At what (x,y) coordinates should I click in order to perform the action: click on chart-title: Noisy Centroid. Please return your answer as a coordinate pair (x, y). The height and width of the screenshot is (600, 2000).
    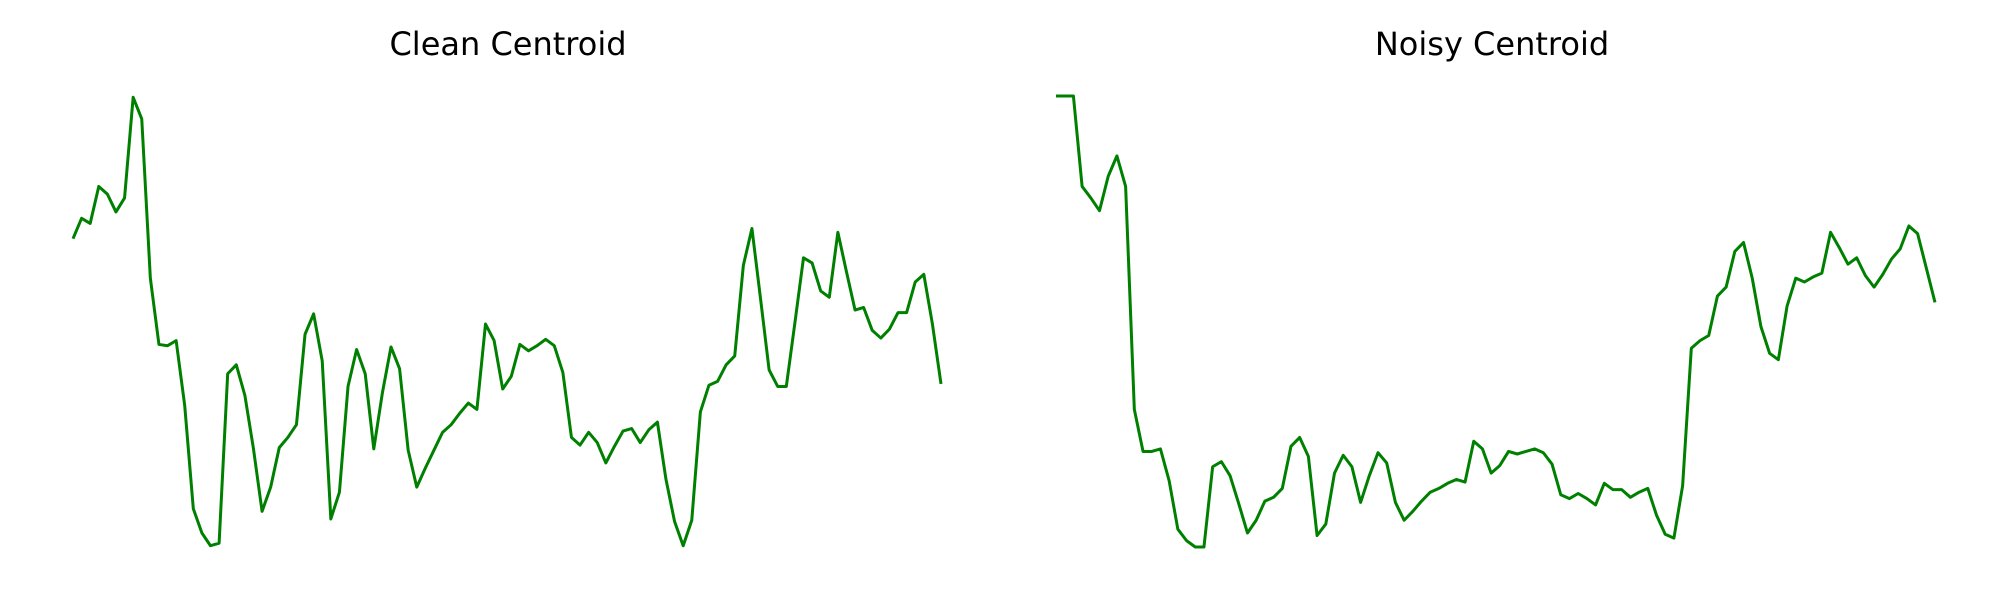
    Looking at the image, I should click on (1492, 44).